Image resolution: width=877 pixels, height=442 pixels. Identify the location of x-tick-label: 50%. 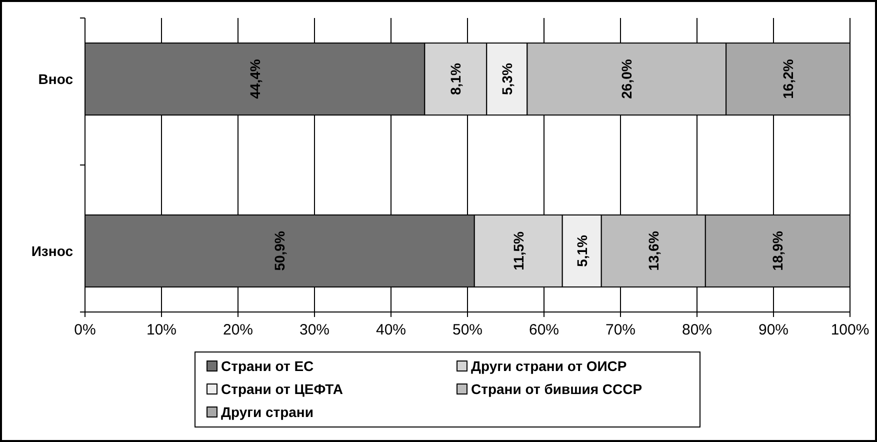
(467, 330).